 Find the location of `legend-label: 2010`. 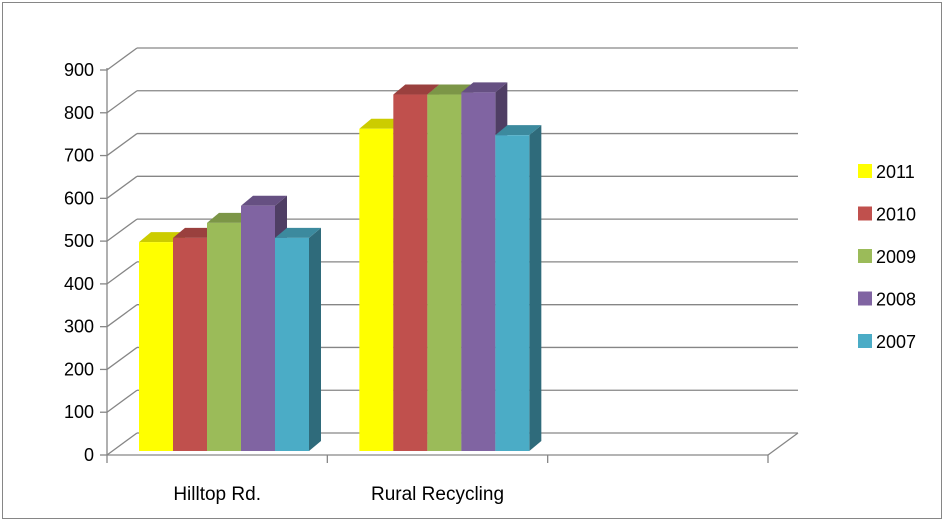

legend-label: 2010 is located at coordinates (896, 215).